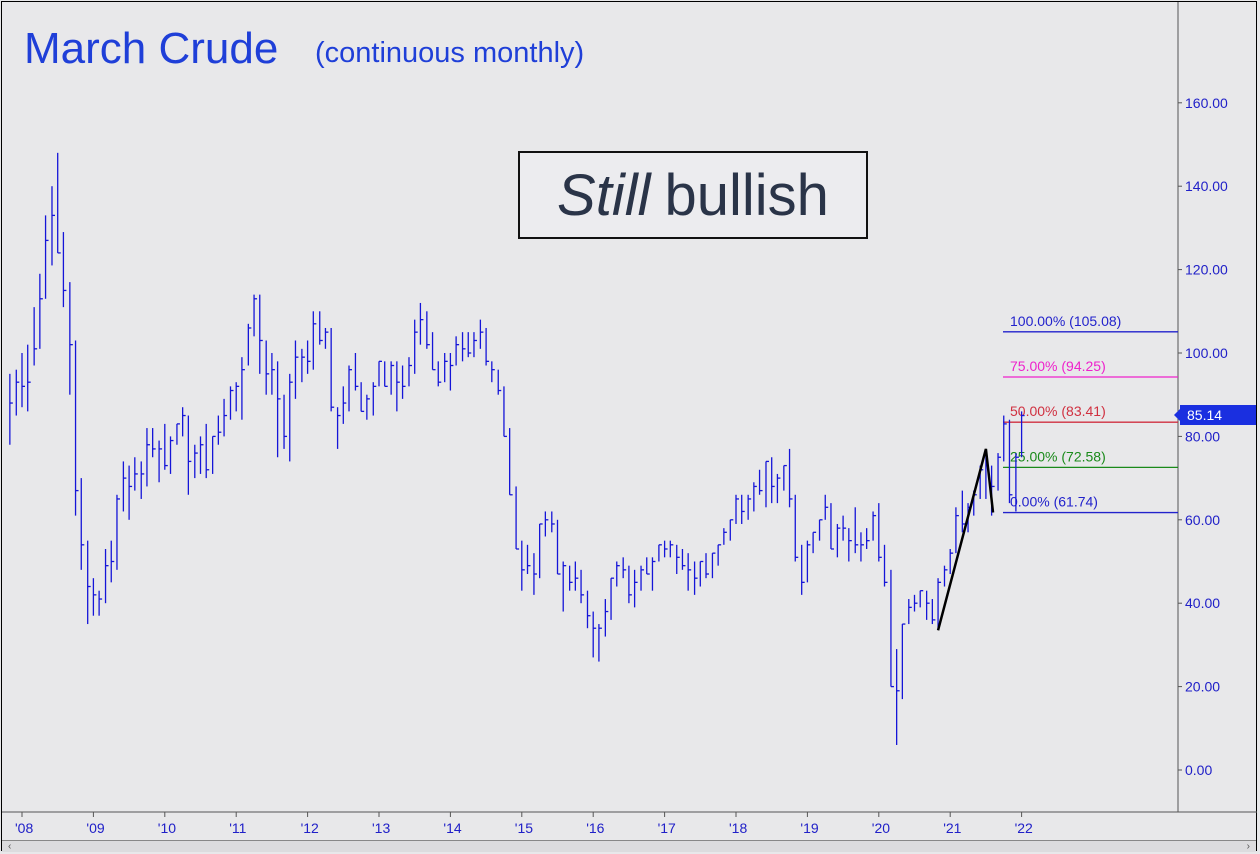 This screenshot has width=1260, height=854. Describe the element at coordinates (10, 846) in the screenshot. I see `scroll-left-icon: ‹` at that location.